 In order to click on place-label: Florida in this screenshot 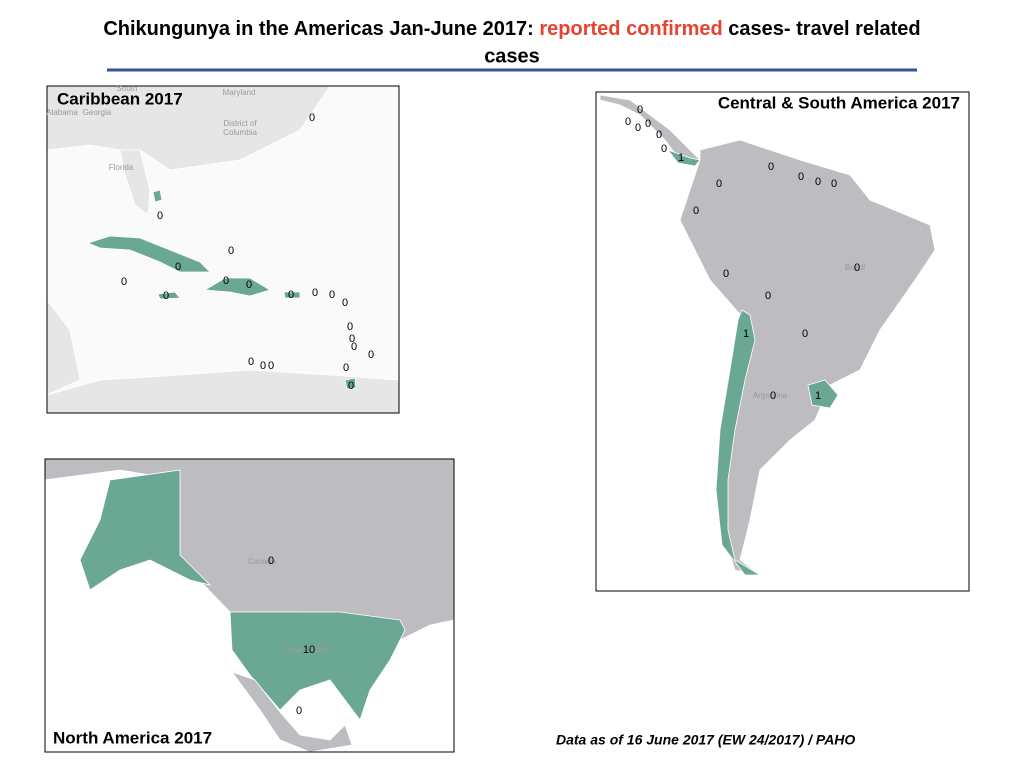, I will do `click(121, 167)`.